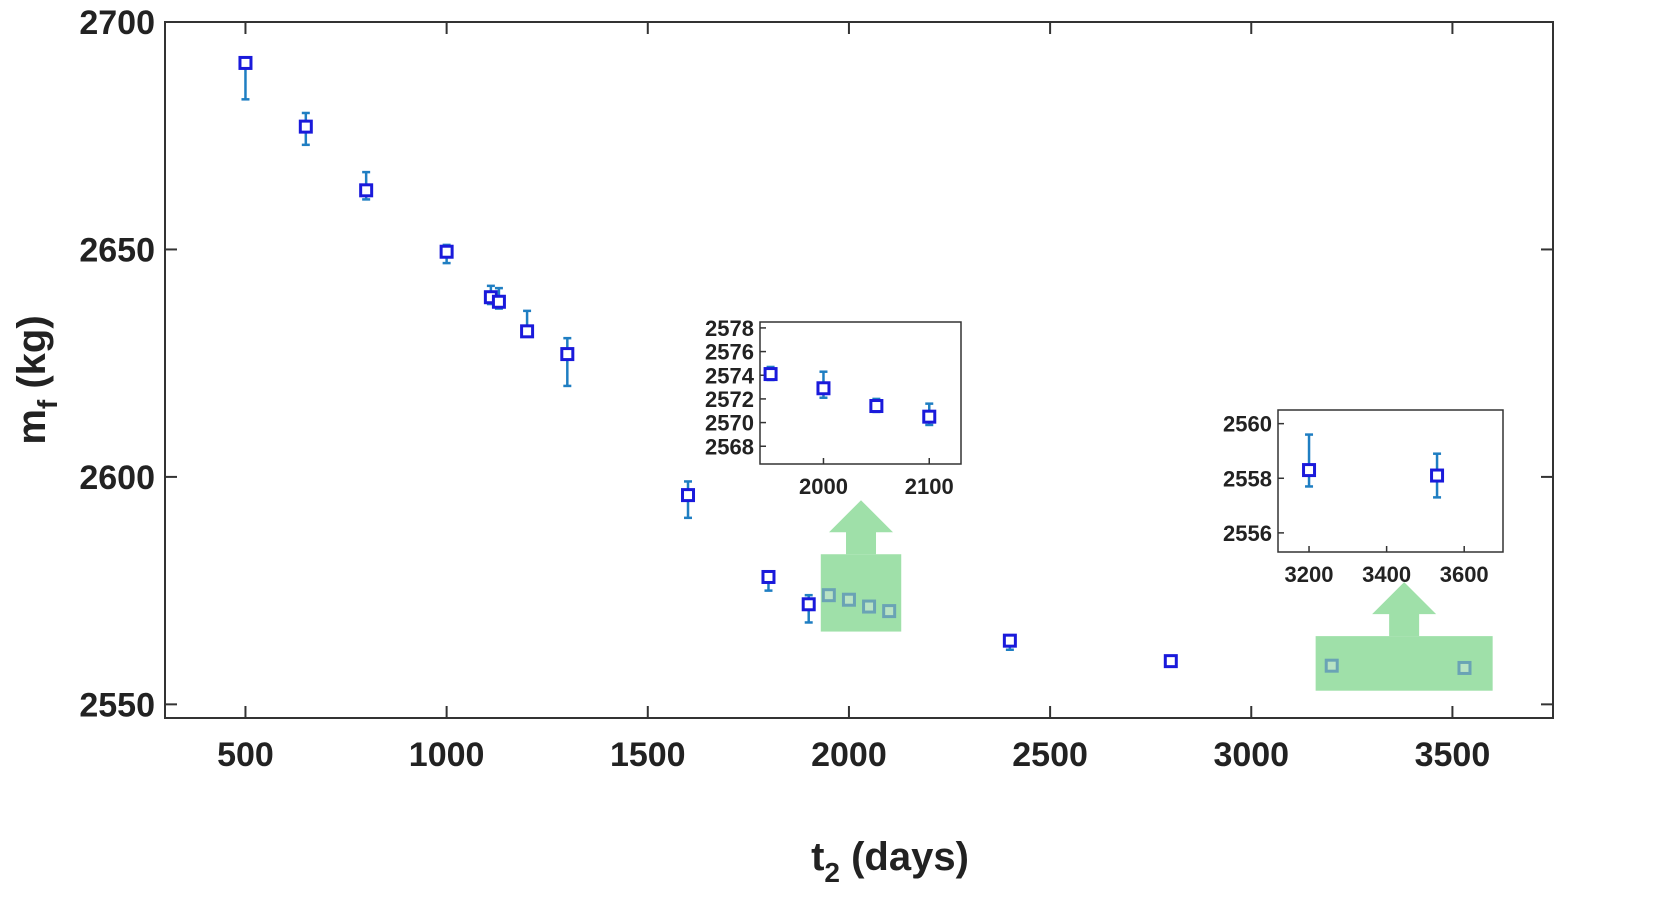 The image size is (1661, 902). What do you see at coordinates (117, 705) in the screenshot?
I see `y-tick-label: 2550` at bounding box center [117, 705].